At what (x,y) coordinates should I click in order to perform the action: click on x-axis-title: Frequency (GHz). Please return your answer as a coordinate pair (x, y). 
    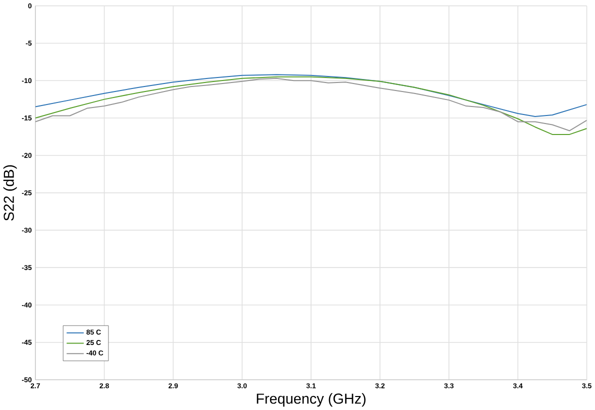
    Looking at the image, I should click on (311, 400).